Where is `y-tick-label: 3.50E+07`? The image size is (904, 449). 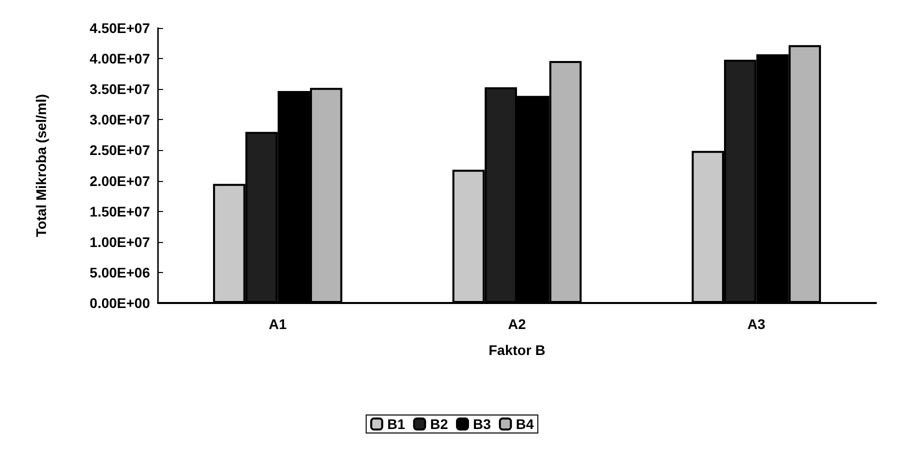
y-tick-label: 3.50E+07 is located at coordinates (120, 89).